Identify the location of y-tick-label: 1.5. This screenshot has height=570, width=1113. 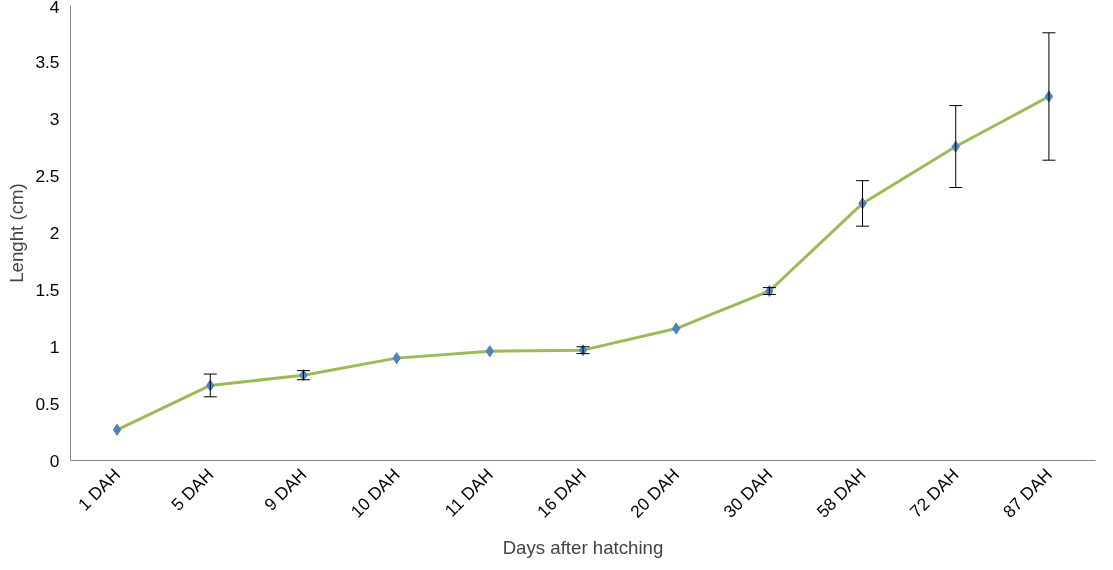
(47, 289).